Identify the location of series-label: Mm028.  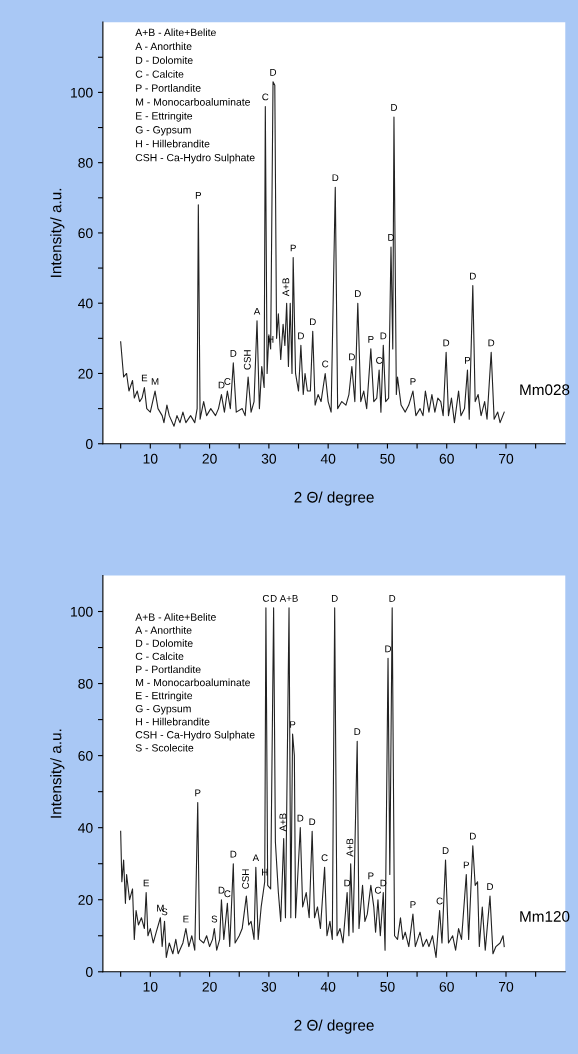
(545, 390).